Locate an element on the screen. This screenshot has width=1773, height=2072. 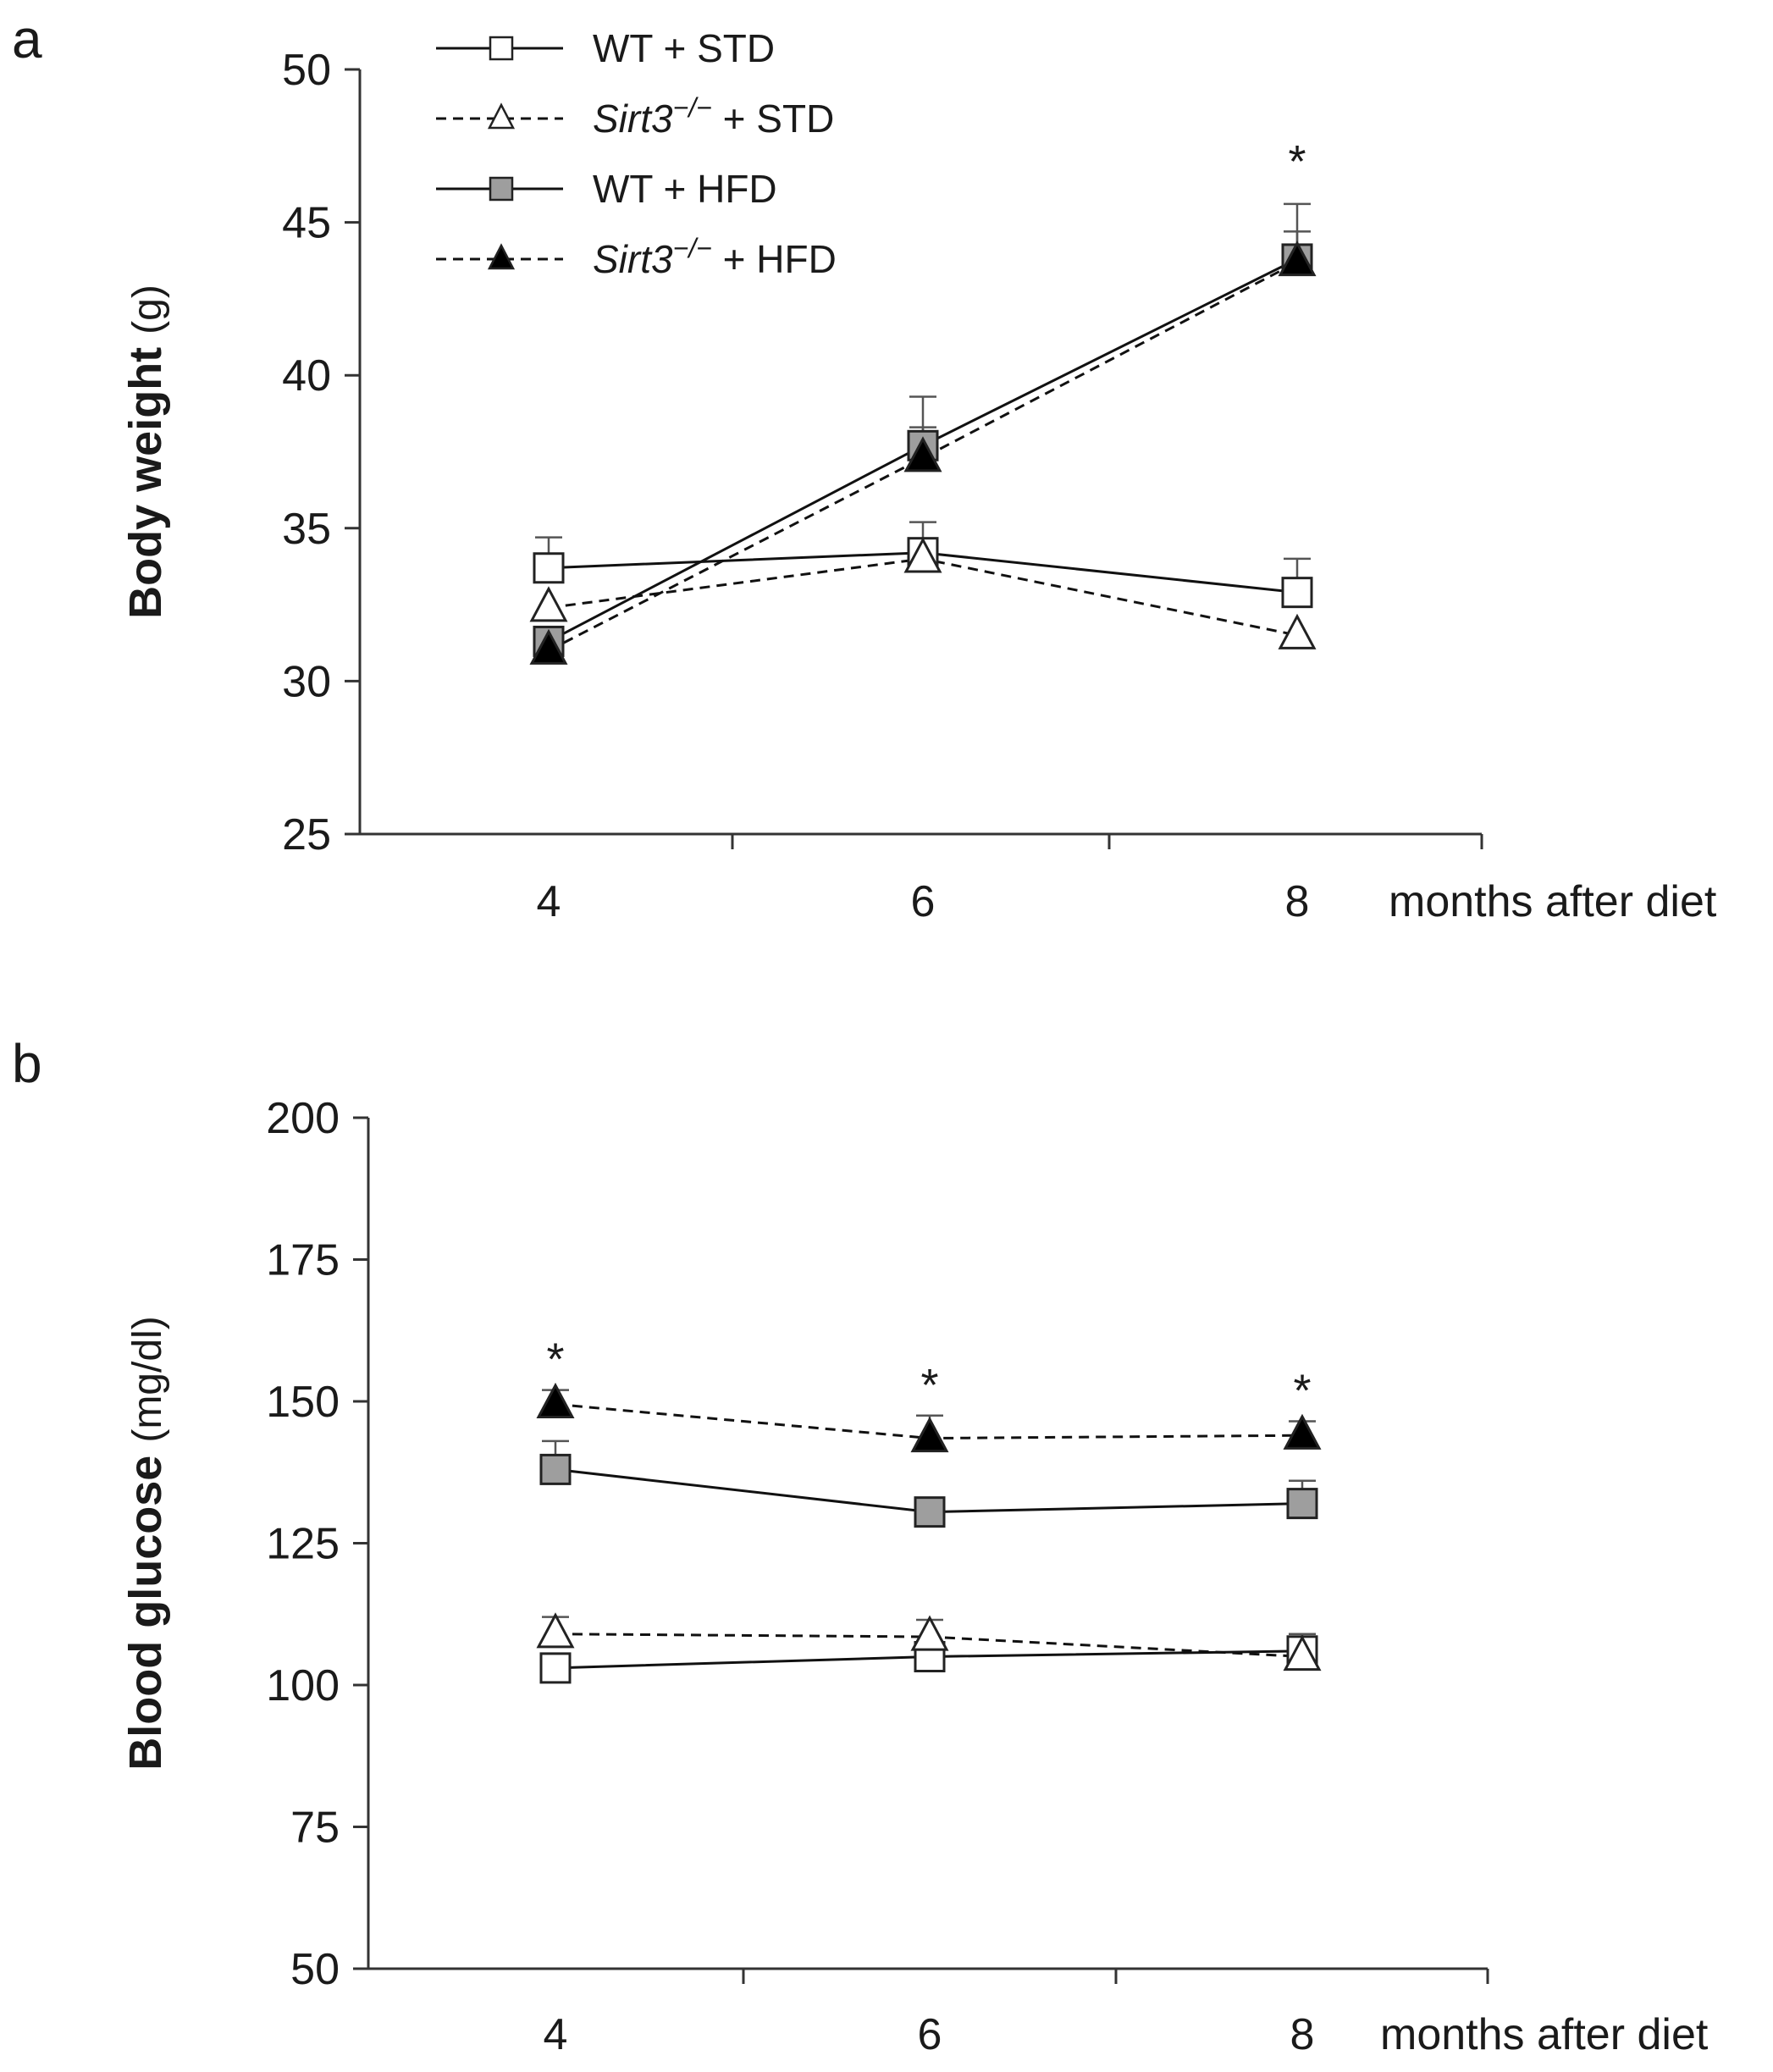
series-wt-hfd-errorbars is located at coordinates (1110, 324).